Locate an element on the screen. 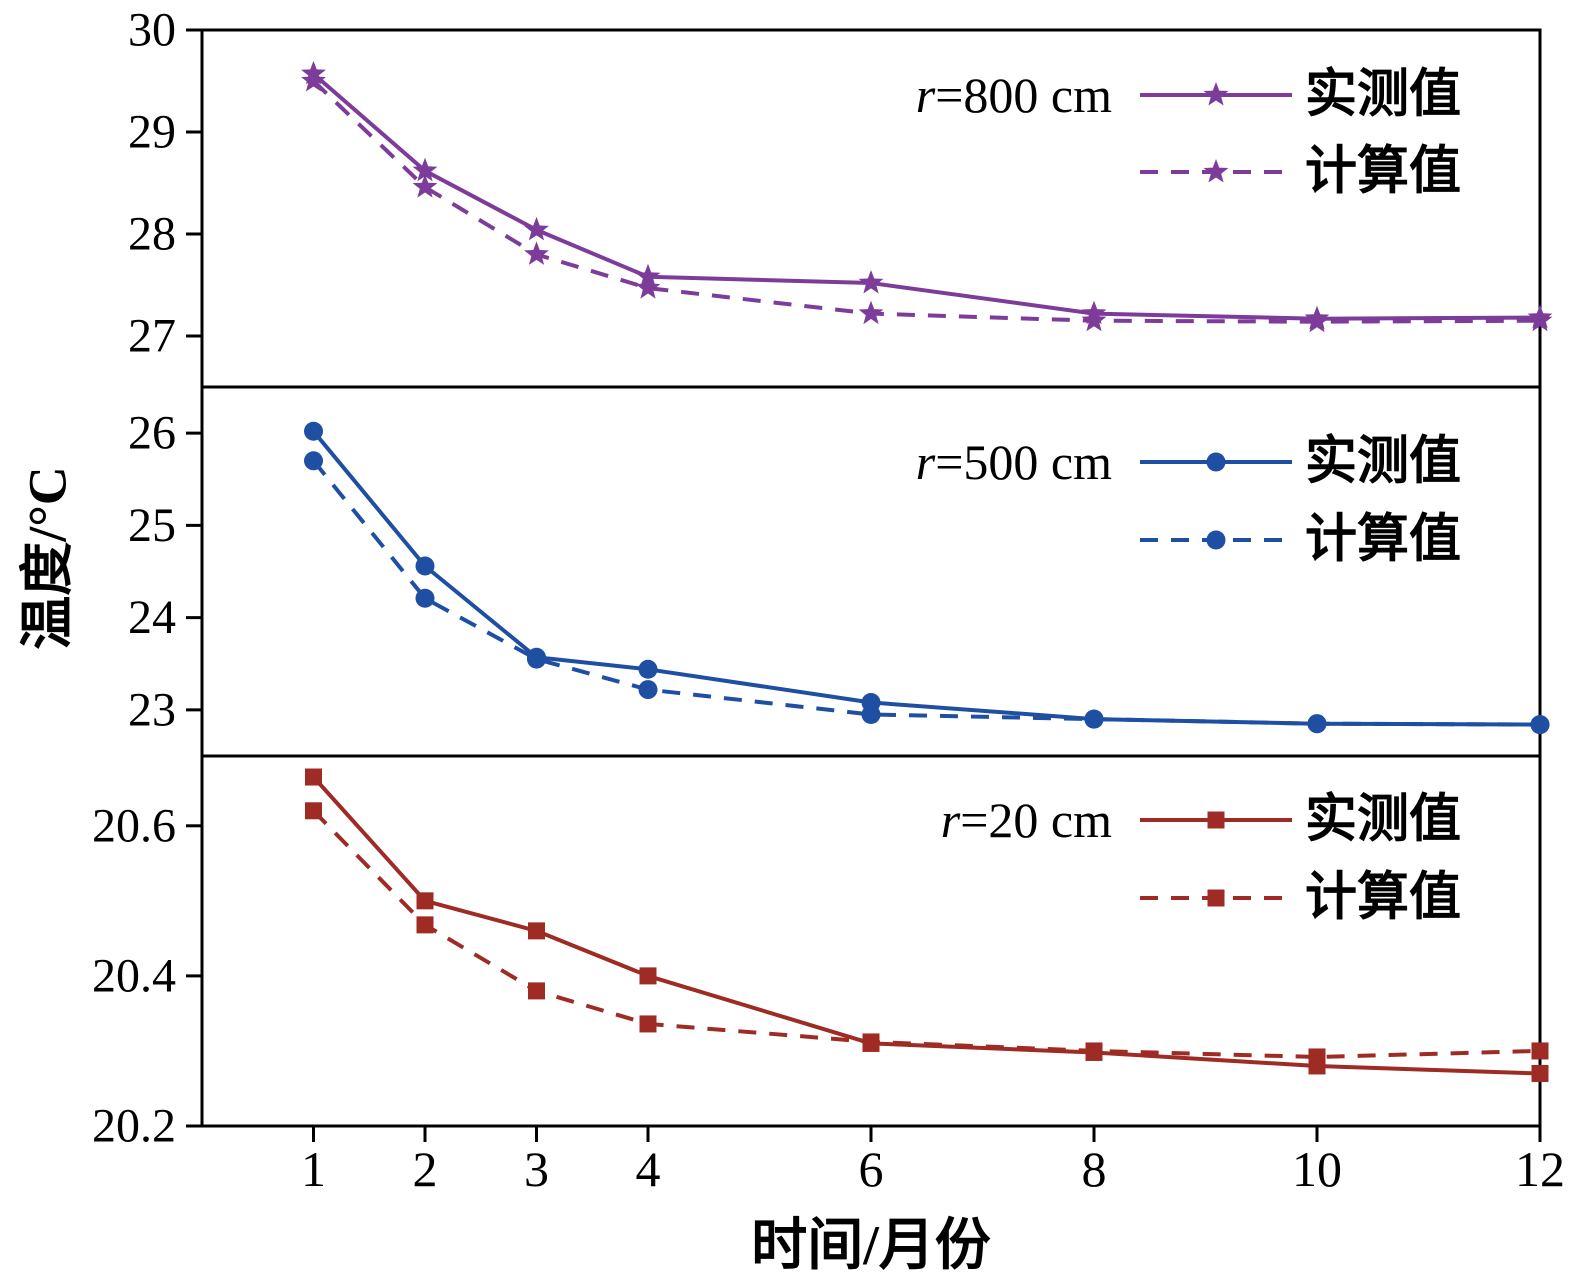  y-axis-title: 温度/°C is located at coordinates (47, 558).